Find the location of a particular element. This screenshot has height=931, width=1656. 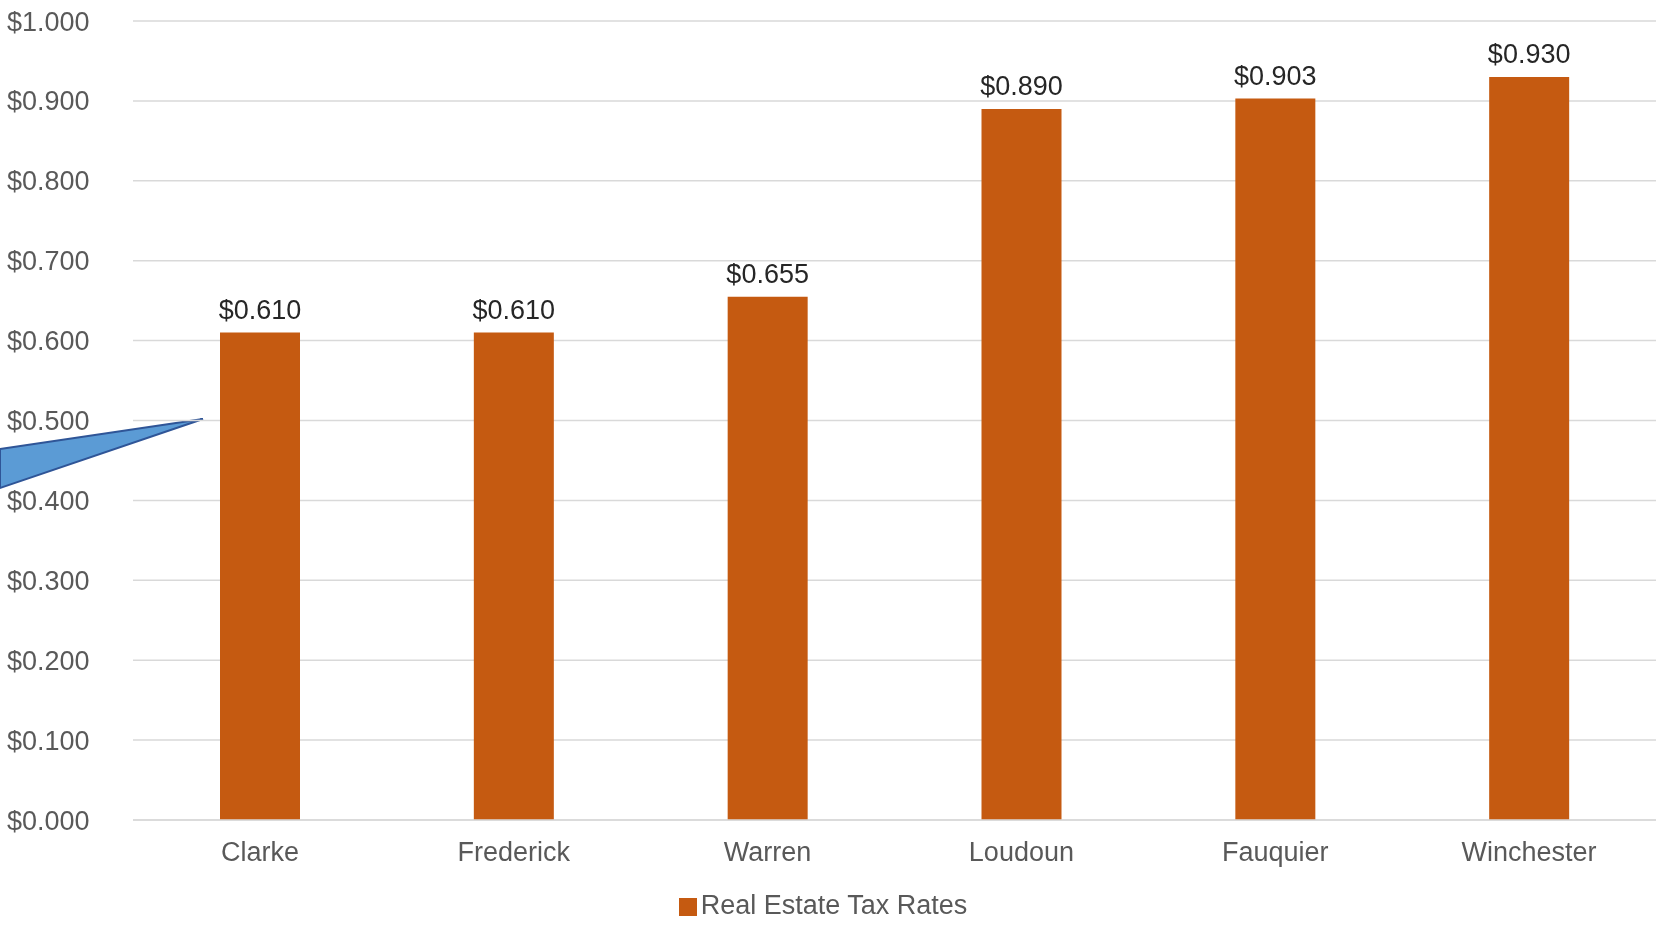

y-tick-label: $0.300 is located at coordinates (48, 580).